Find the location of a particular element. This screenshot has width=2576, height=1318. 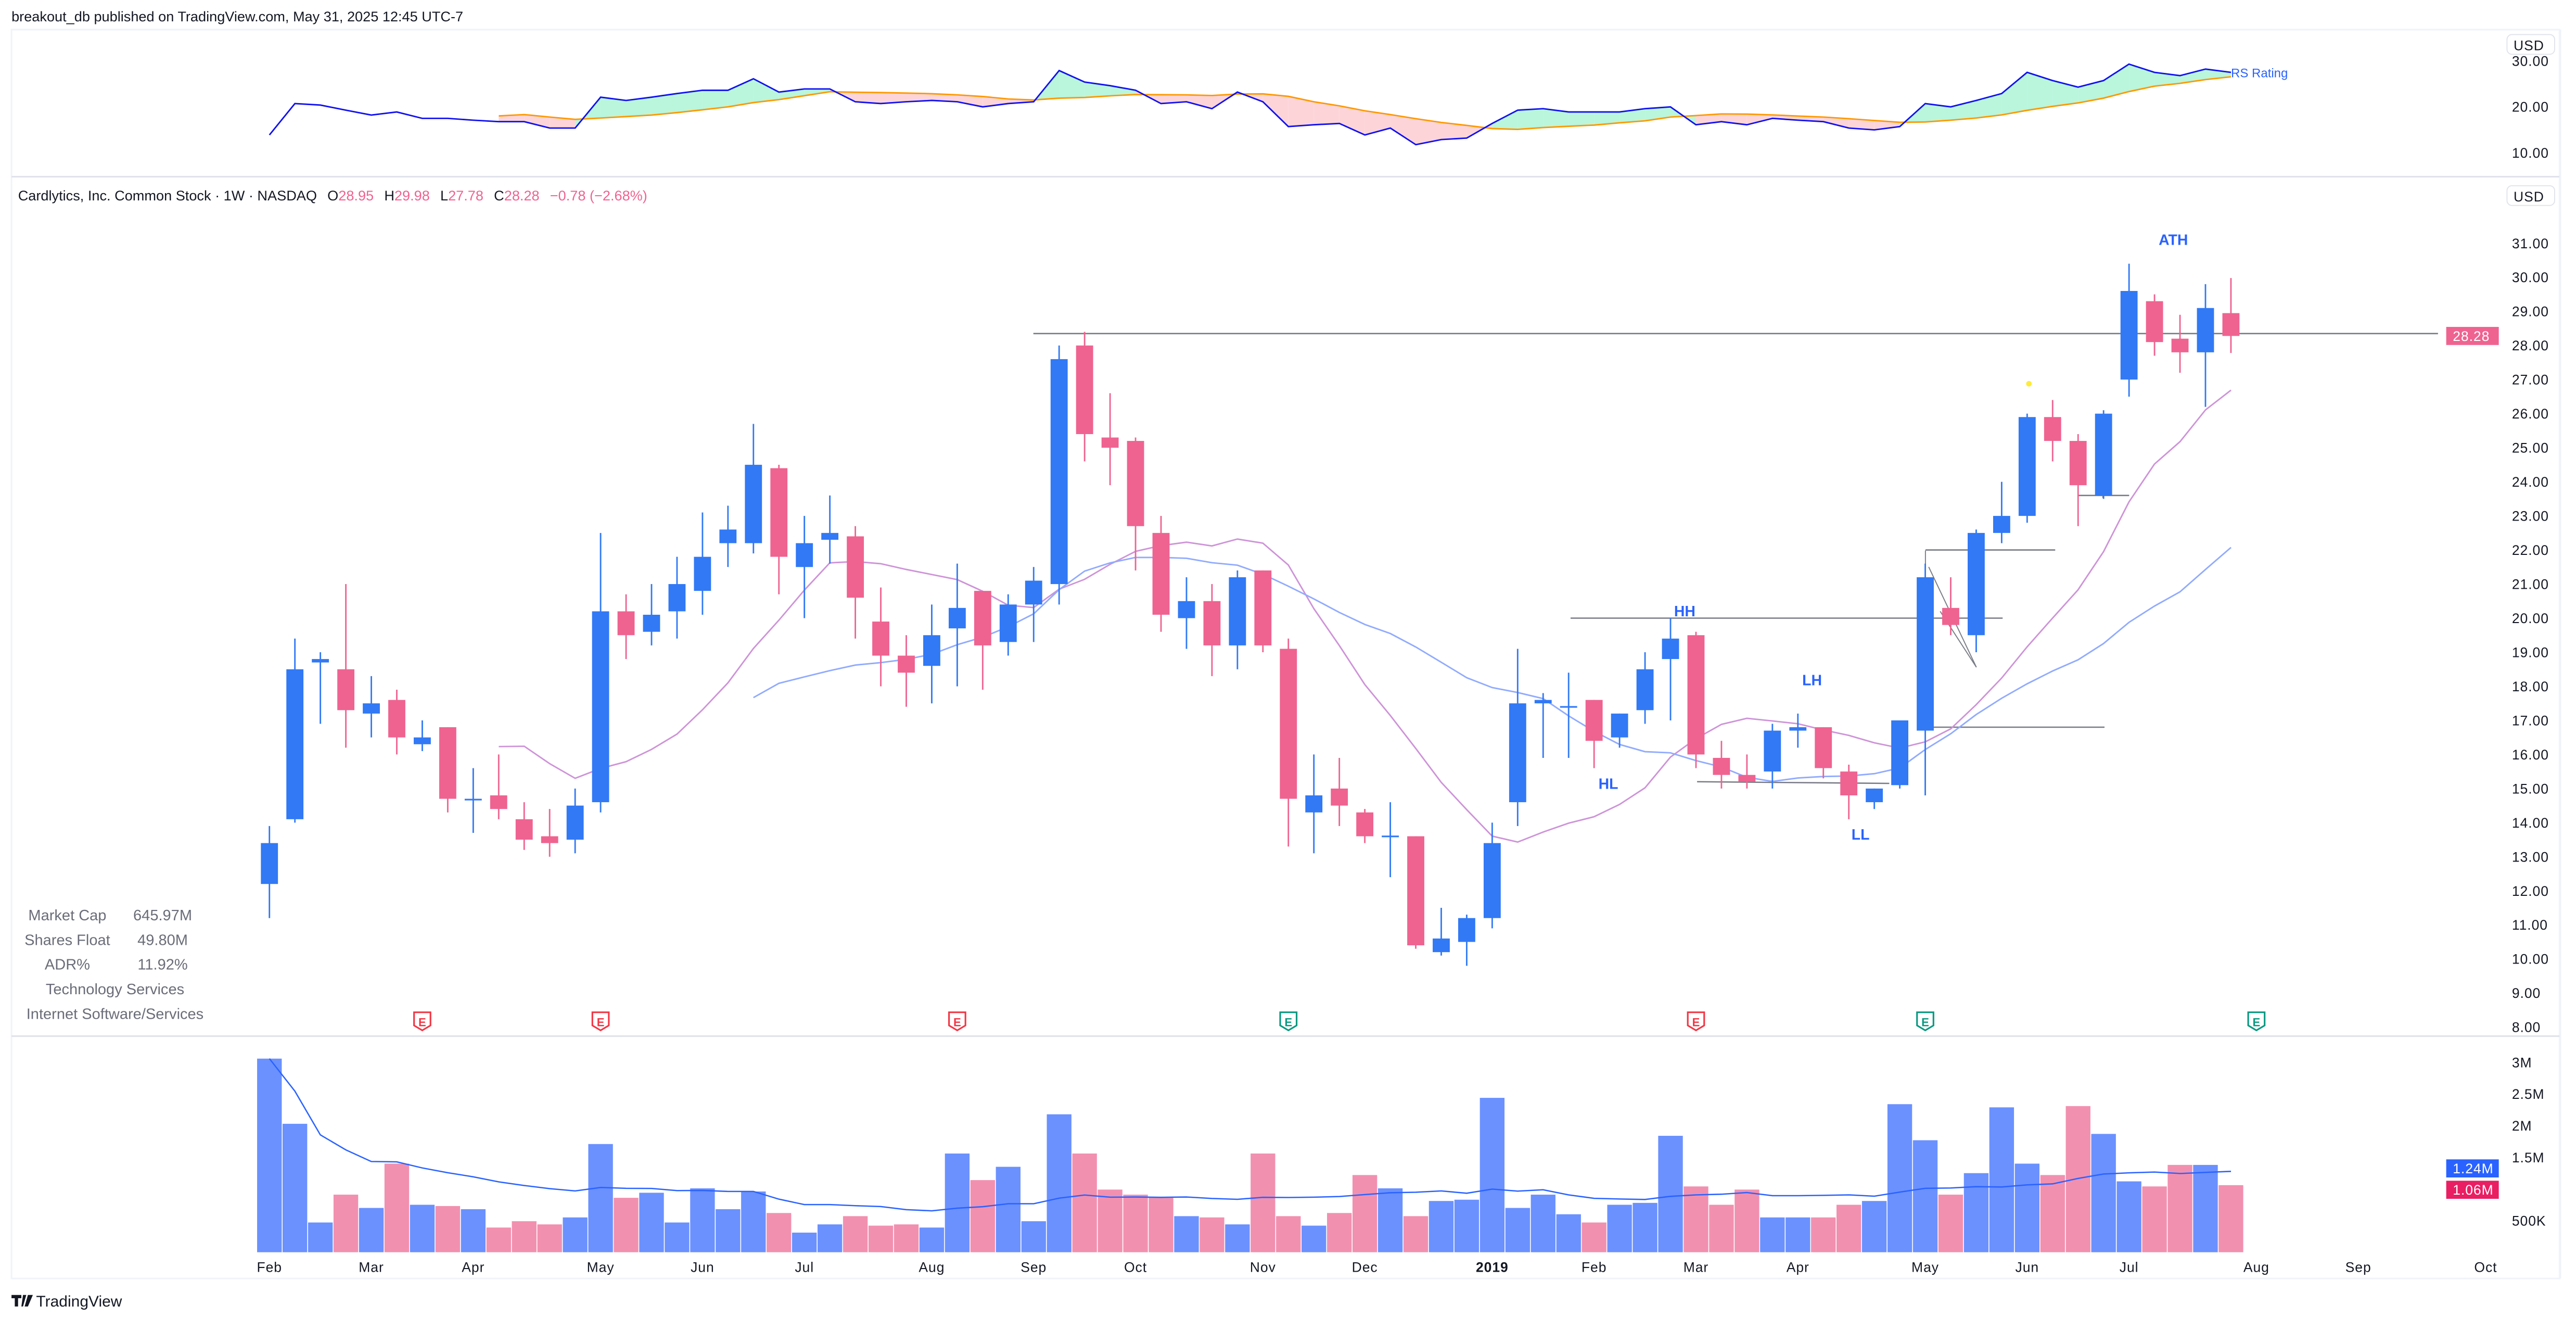

price-axis-tick: 18.00 is located at coordinates (2530, 687).